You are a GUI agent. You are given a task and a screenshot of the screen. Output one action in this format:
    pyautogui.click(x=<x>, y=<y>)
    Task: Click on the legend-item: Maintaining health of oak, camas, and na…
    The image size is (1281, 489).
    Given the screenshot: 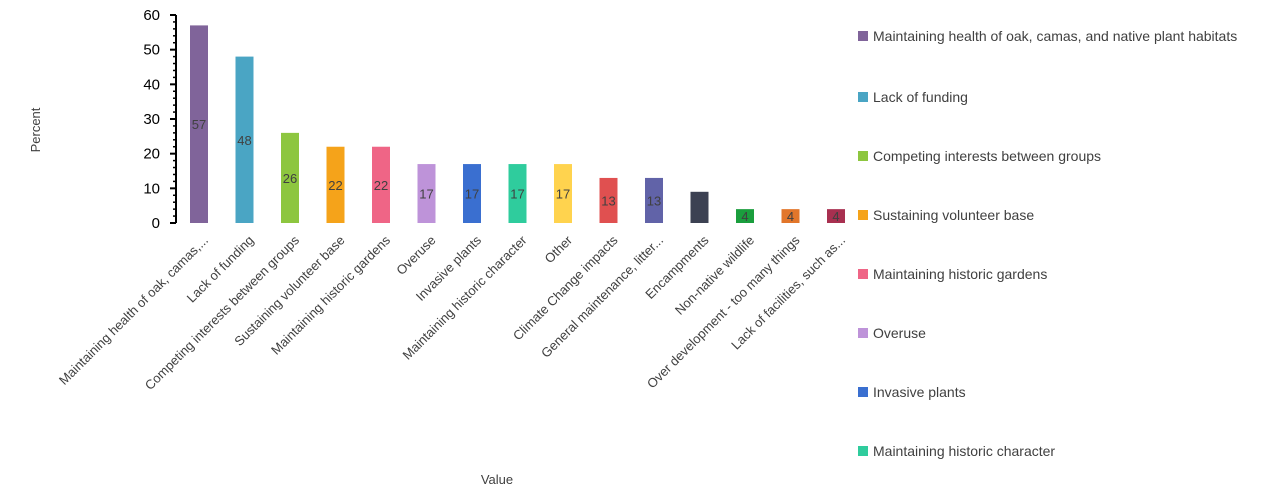 What is the action you would take?
    pyautogui.click(x=1065, y=36)
    